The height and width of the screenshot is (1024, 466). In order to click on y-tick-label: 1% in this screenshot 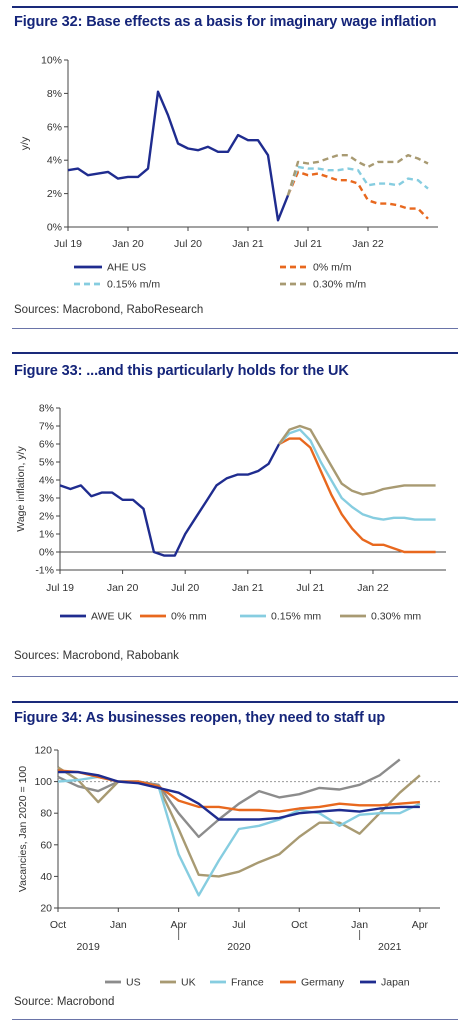, I will do `click(46, 535)`.